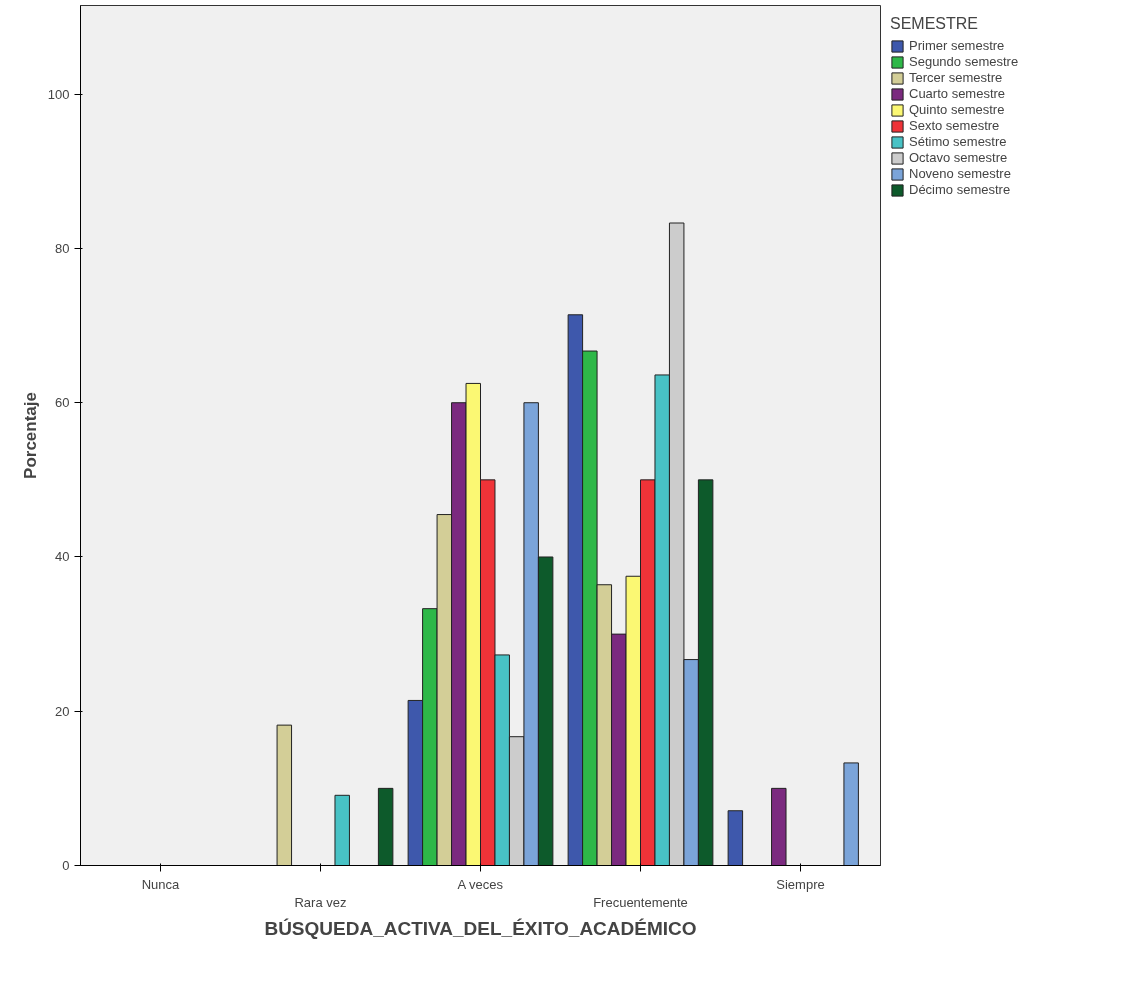 This screenshot has width=1133, height=1002. I want to click on x-tick-label: Rara vez, so click(320, 902).